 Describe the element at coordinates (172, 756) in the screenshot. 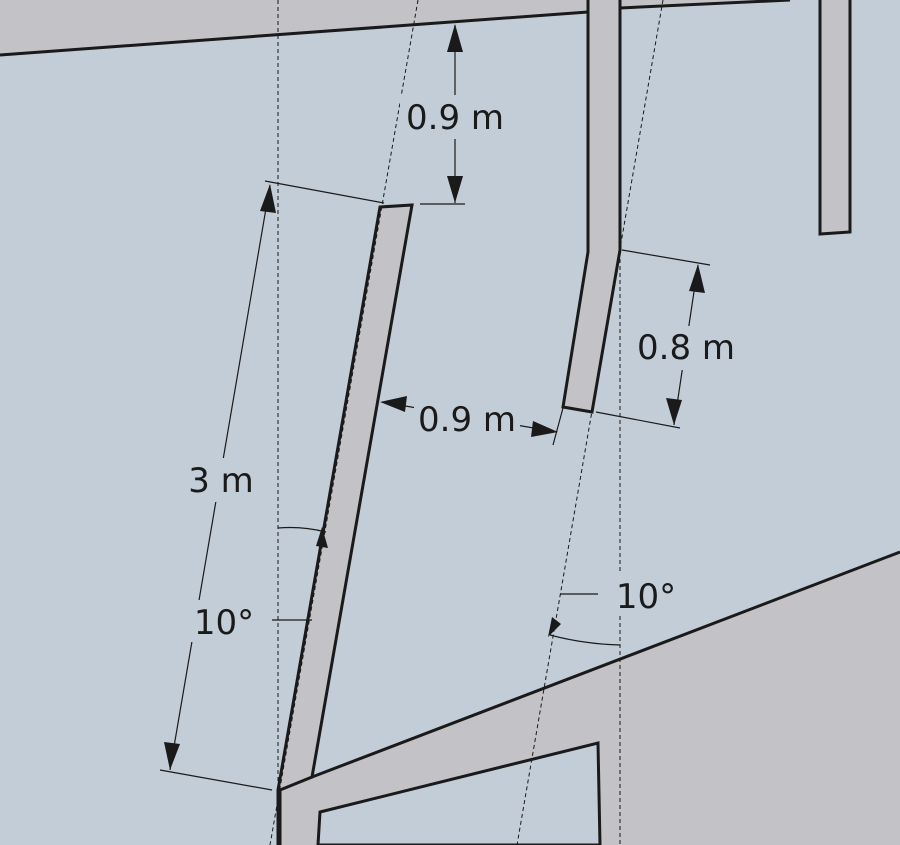

I see `dim-left-arrow-down` at that location.